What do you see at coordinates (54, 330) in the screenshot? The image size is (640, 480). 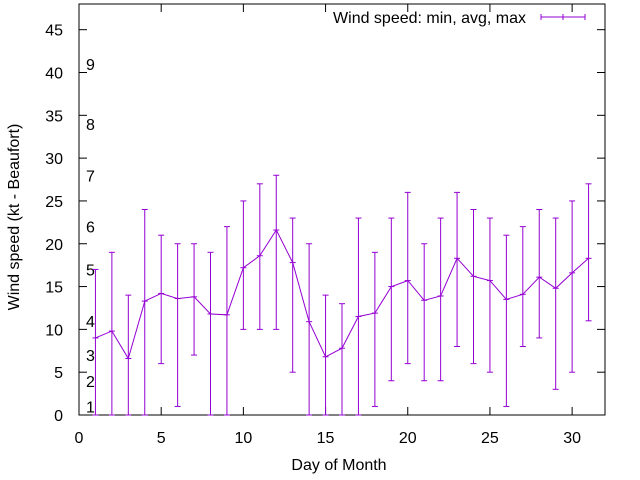 I see `y-tick-label: 10` at bounding box center [54, 330].